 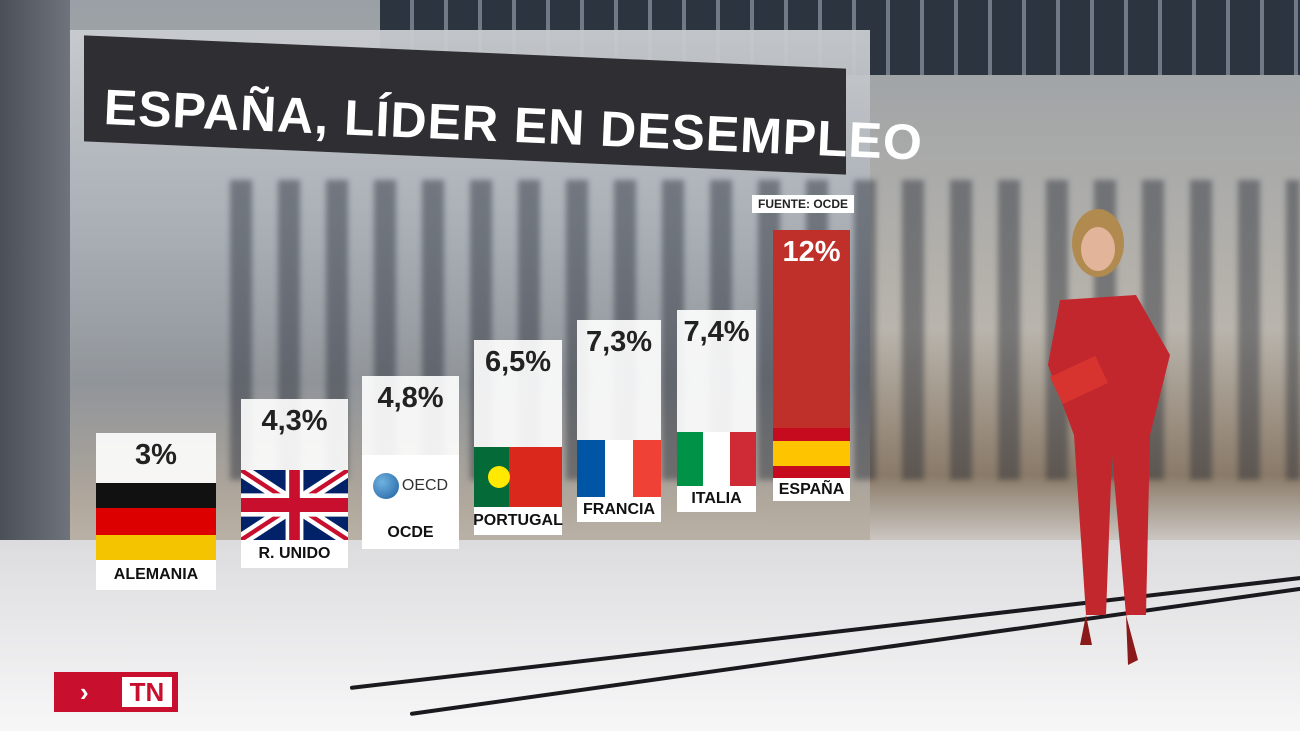 I want to click on tn-logo-text: TN, so click(x=147, y=692).